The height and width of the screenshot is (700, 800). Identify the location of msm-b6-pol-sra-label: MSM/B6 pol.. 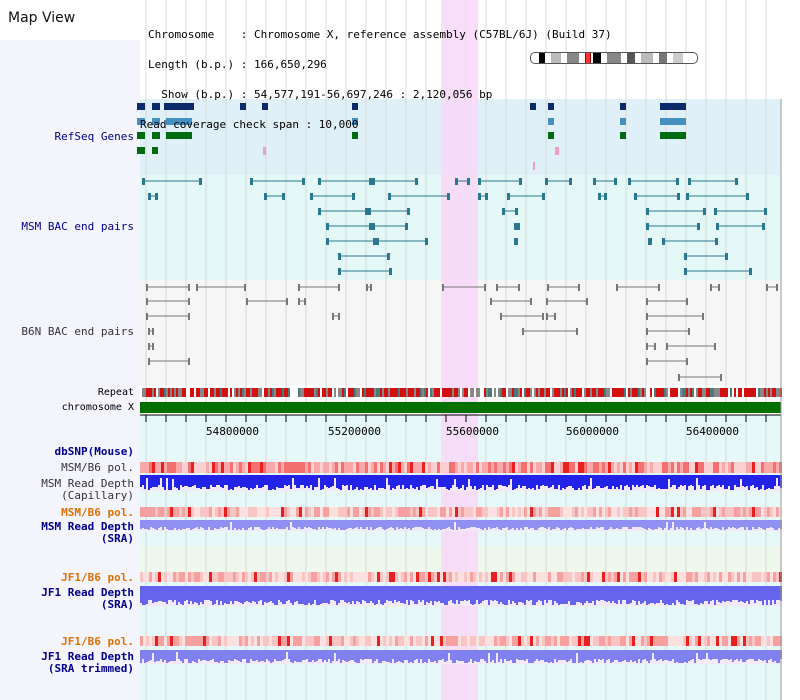
(97, 512).